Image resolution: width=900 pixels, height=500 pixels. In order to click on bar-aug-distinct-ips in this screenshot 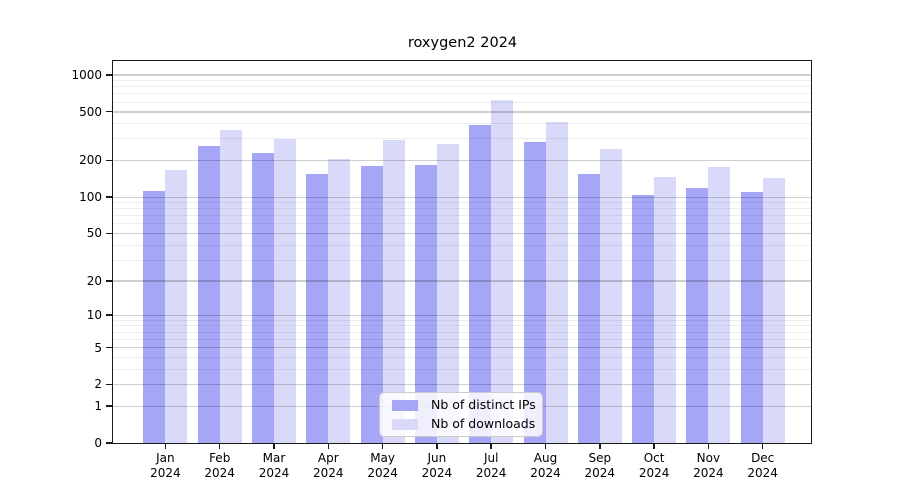, I will do `click(534, 292)`.